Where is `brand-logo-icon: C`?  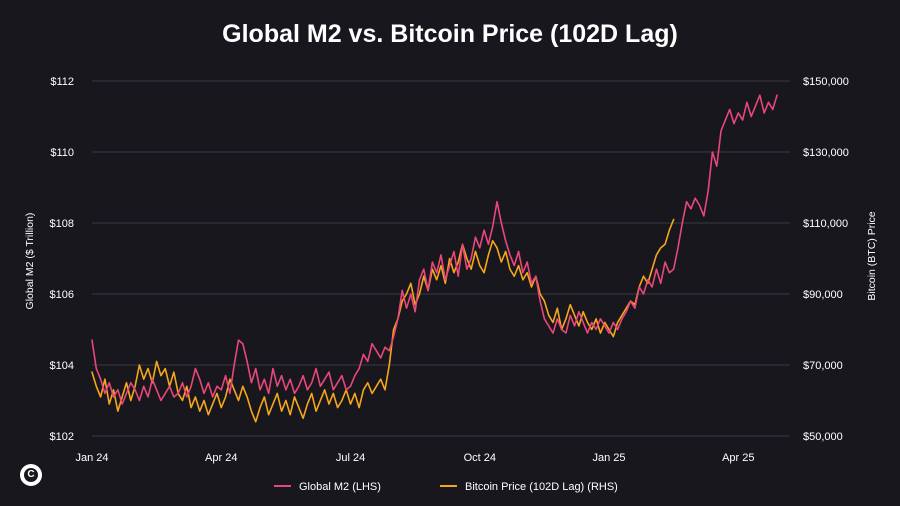
brand-logo-icon: C is located at coordinates (31, 475).